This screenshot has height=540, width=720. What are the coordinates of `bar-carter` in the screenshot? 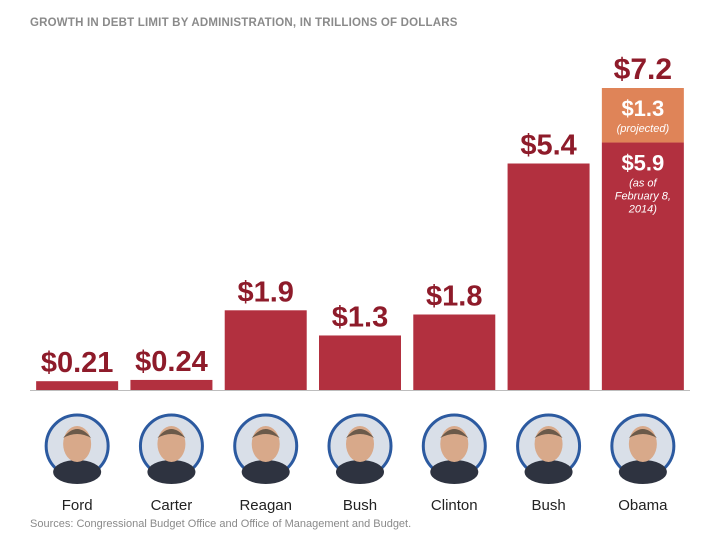 It's located at (171, 384).